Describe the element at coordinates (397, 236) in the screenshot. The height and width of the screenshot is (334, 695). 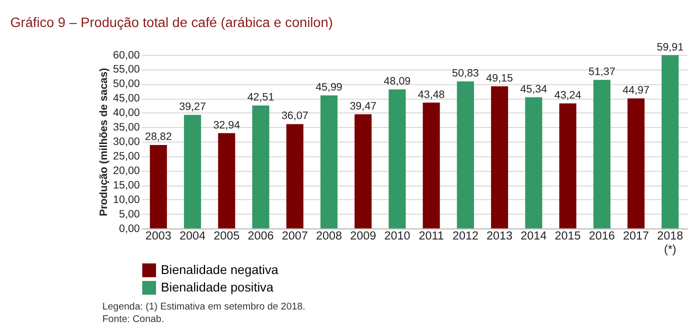
I see `x-tick-label: 2010` at that location.